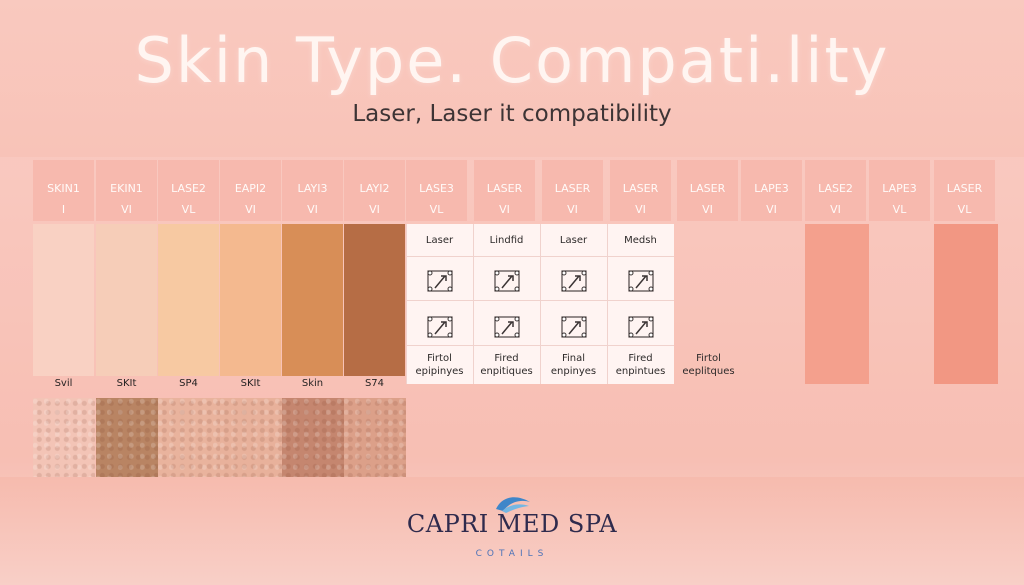 The image size is (1024, 585). I want to click on laser-type-label: Lindfid, so click(506, 240).